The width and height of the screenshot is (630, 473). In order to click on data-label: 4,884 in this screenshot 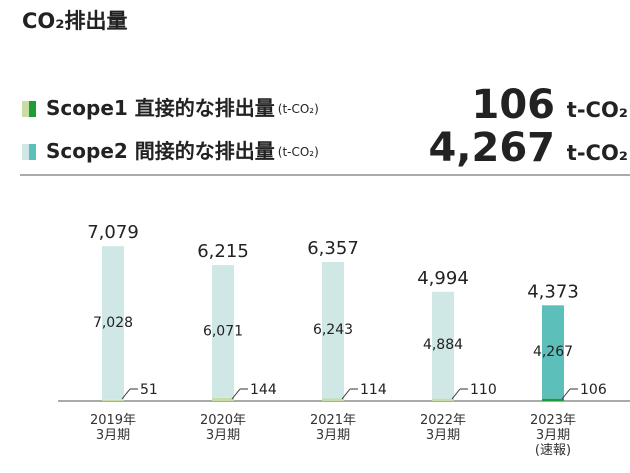, I will do `click(443, 345)`.